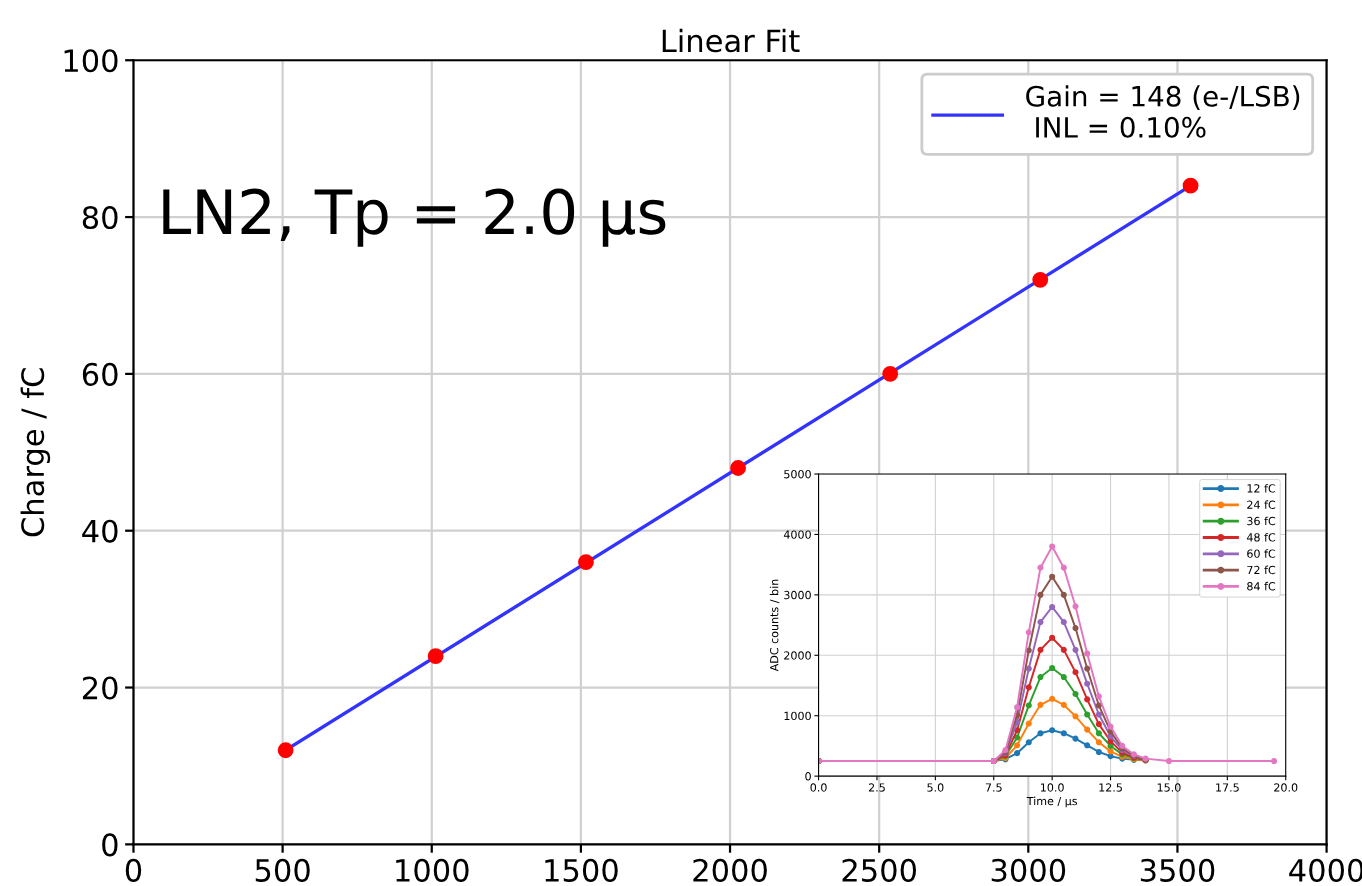 This screenshot has width=1362, height=886. What do you see at coordinates (731, 40) in the screenshot?
I see `chart-title: Linear Fit` at bounding box center [731, 40].